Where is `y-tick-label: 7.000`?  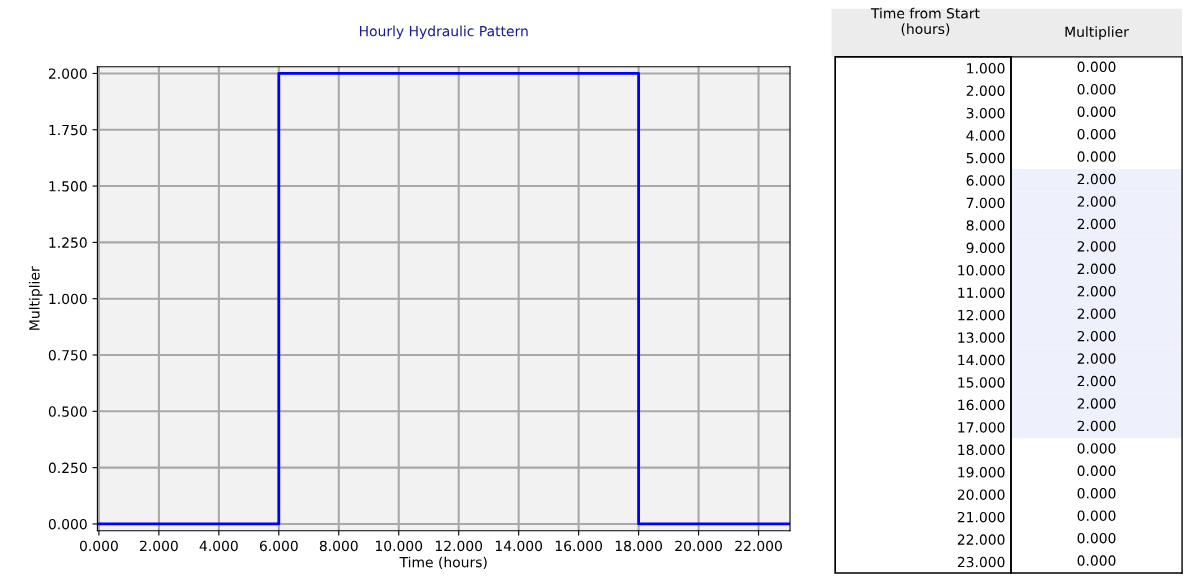
y-tick-label: 7.000 is located at coordinates (985, 203).